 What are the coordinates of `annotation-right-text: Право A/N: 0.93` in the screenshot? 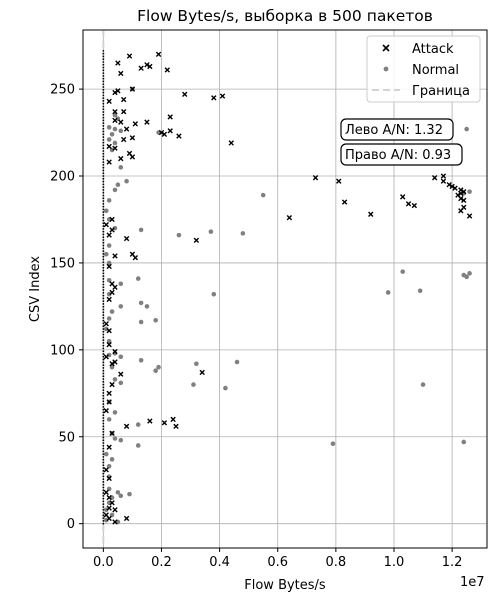 It's located at (398, 155).